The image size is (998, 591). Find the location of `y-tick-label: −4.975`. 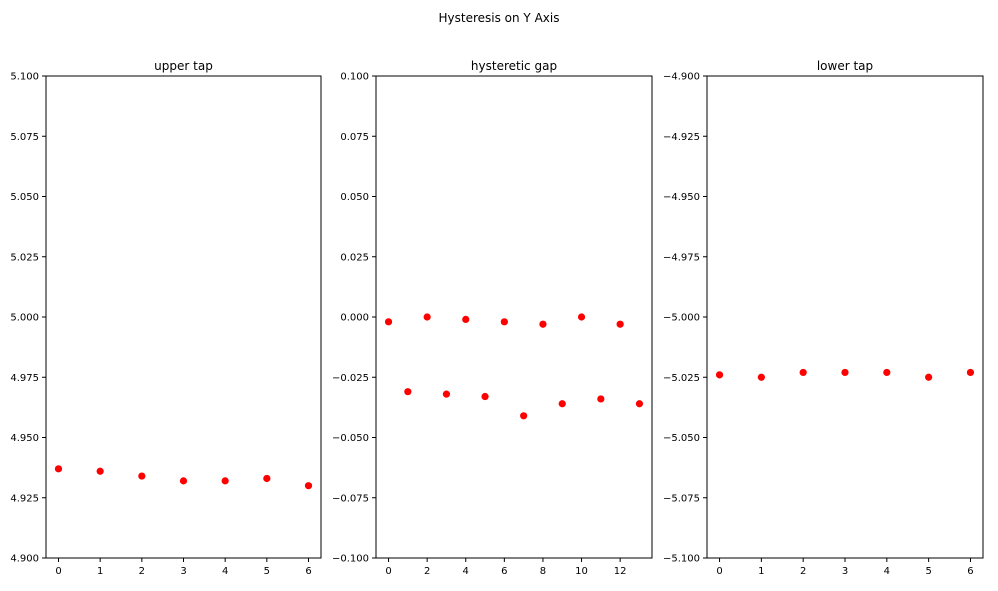

y-tick-label: −4.975 is located at coordinates (681, 257).